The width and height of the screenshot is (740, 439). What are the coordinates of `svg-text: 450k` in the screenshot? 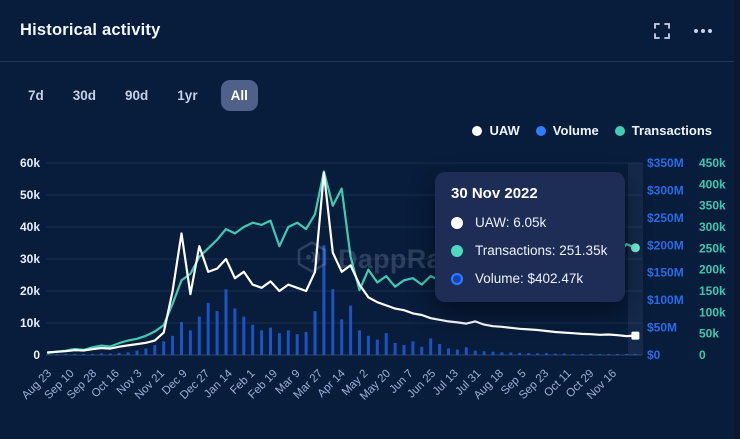 It's located at (712, 163).